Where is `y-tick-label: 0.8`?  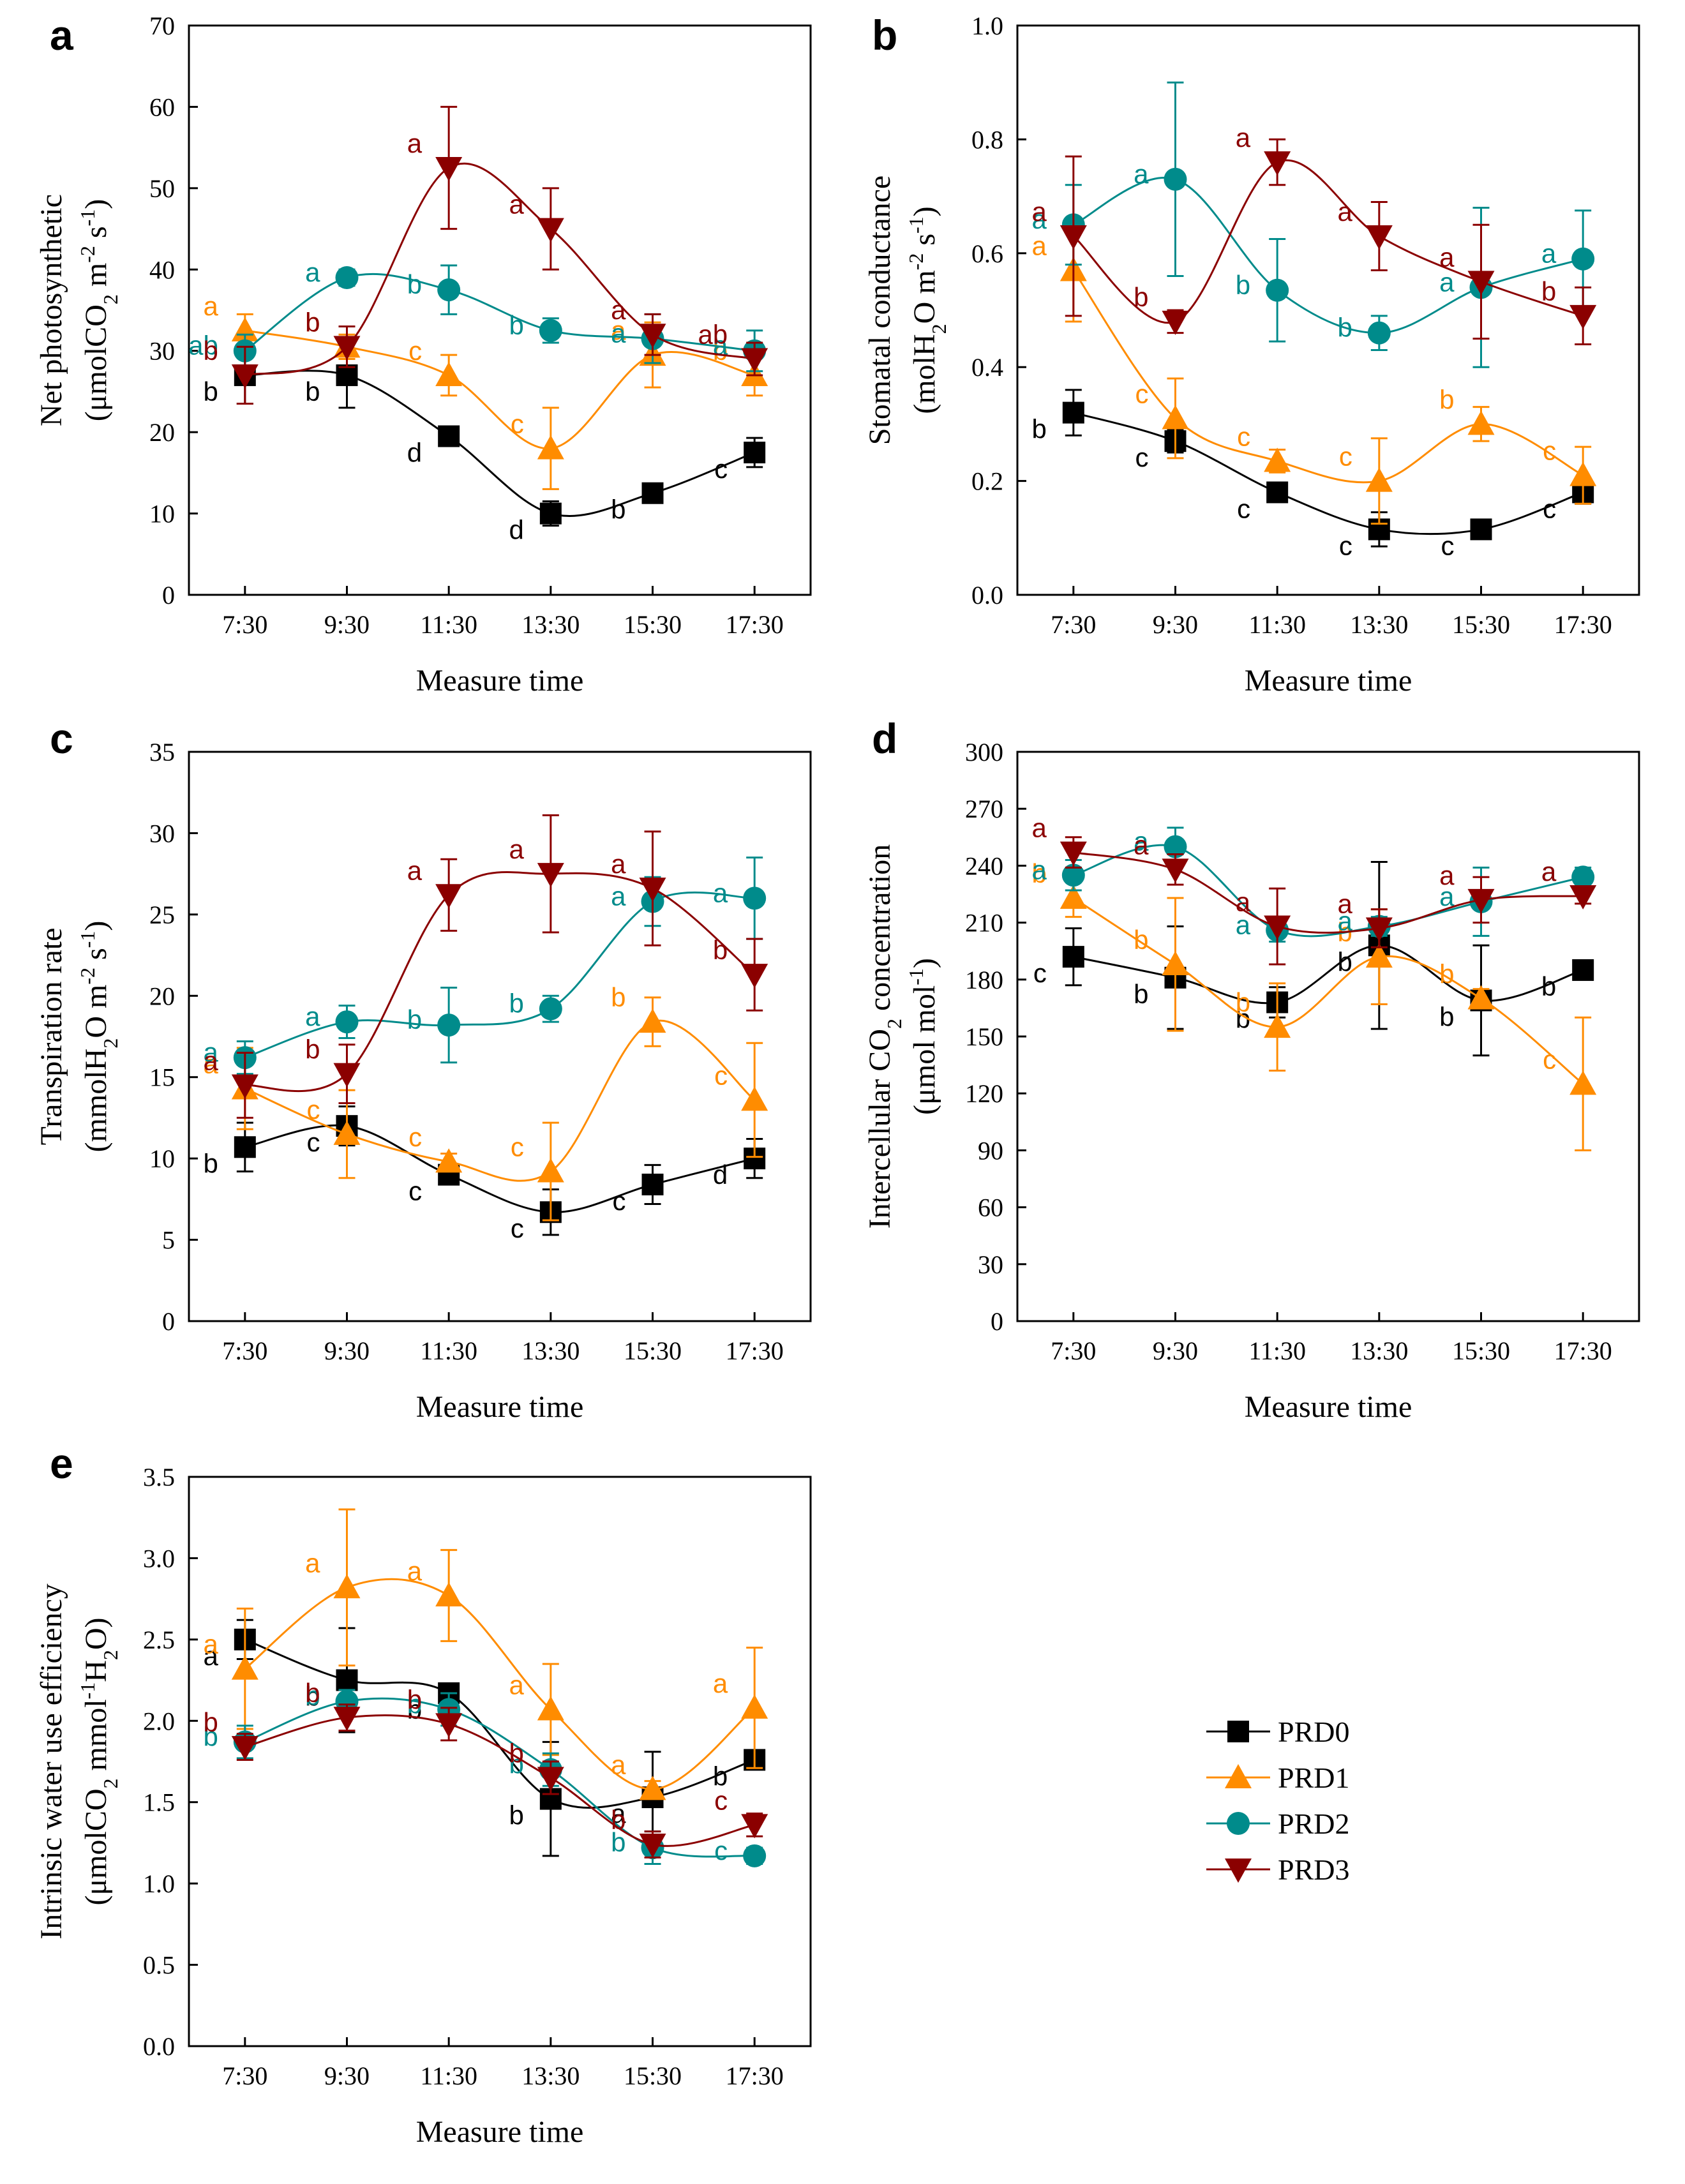
y-tick-label: 0.8 is located at coordinates (987, 139).